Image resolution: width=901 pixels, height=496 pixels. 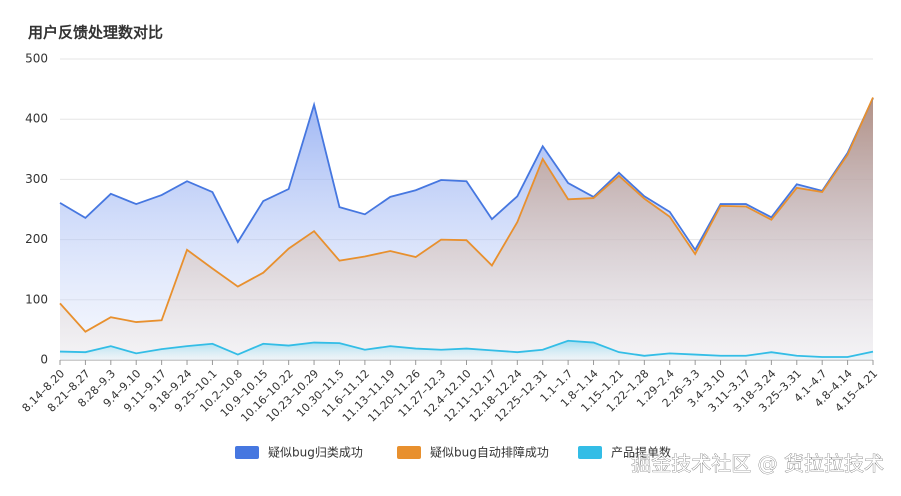 I want to click on legend-label: 产品提单数, so click(x=641, y=452).